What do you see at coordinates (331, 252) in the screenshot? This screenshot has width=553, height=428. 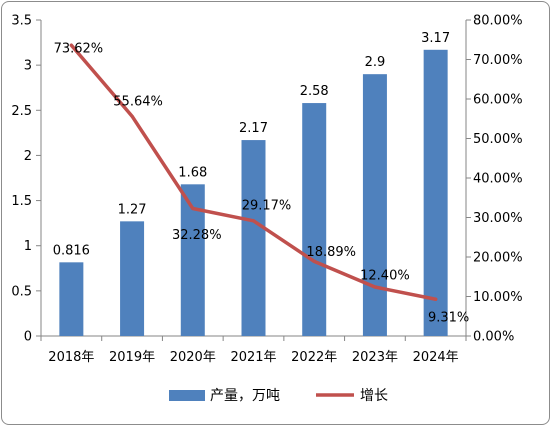 I see `line-value-label: 18.89%` at bounding box center [331, 252].